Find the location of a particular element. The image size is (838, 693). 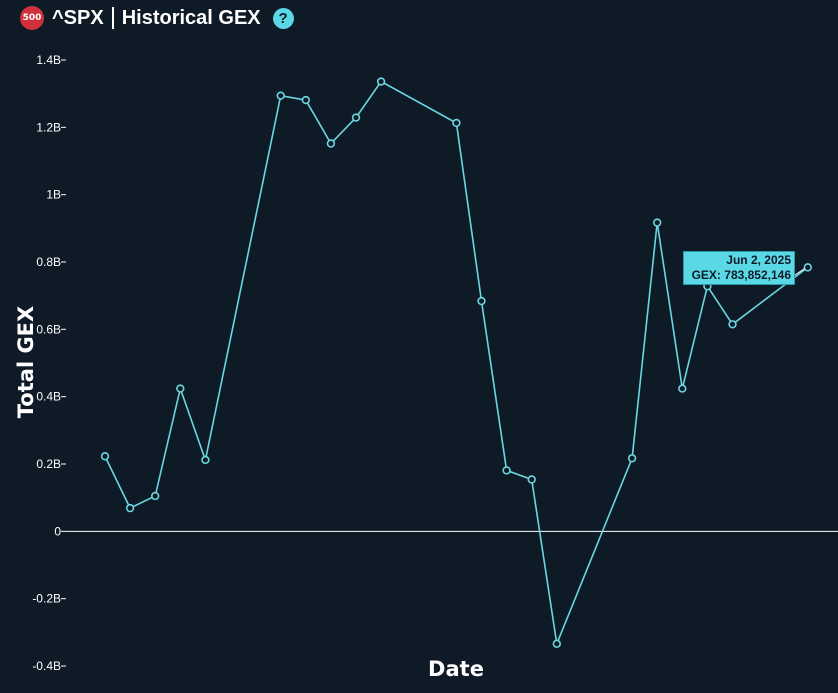

y-tick-label: -0.4B is located at coordinates (46, 666).